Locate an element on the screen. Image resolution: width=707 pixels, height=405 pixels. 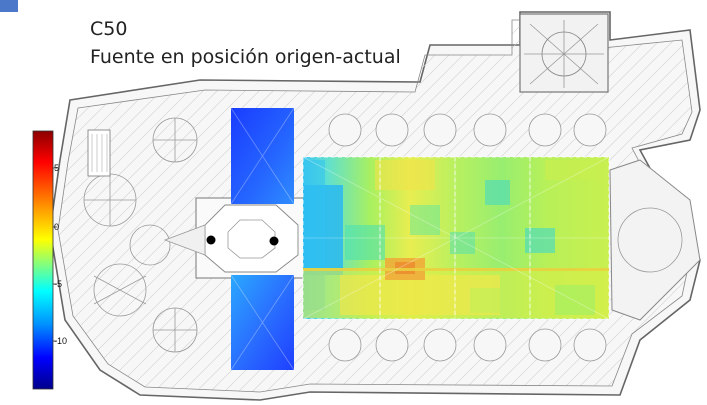
colorbar is located at coordinates (43, 260).